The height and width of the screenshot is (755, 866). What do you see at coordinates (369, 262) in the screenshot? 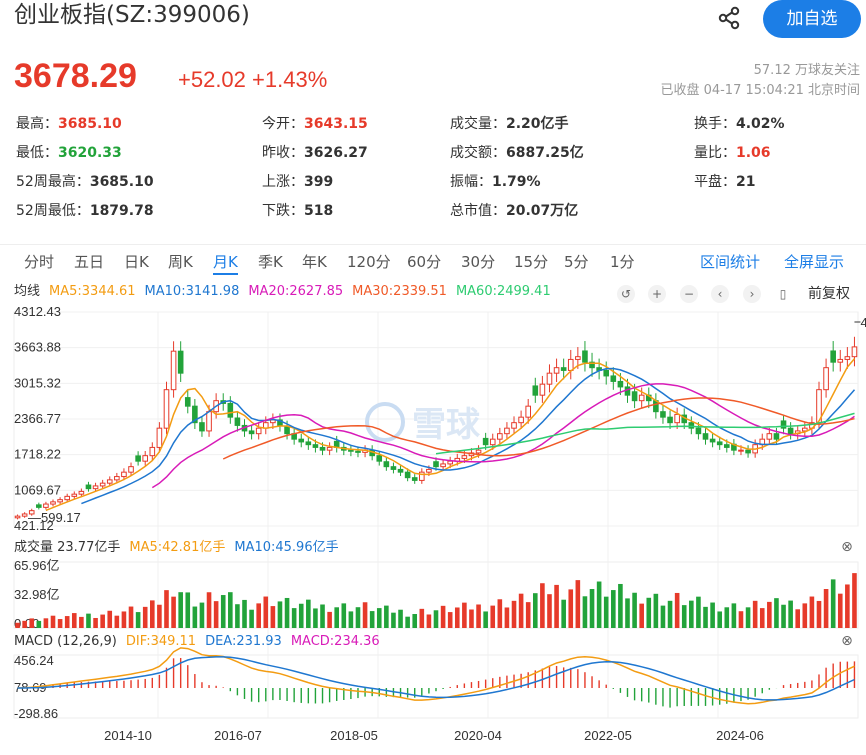
I see `tab-7: 120分` at bounding box center [369, 262].